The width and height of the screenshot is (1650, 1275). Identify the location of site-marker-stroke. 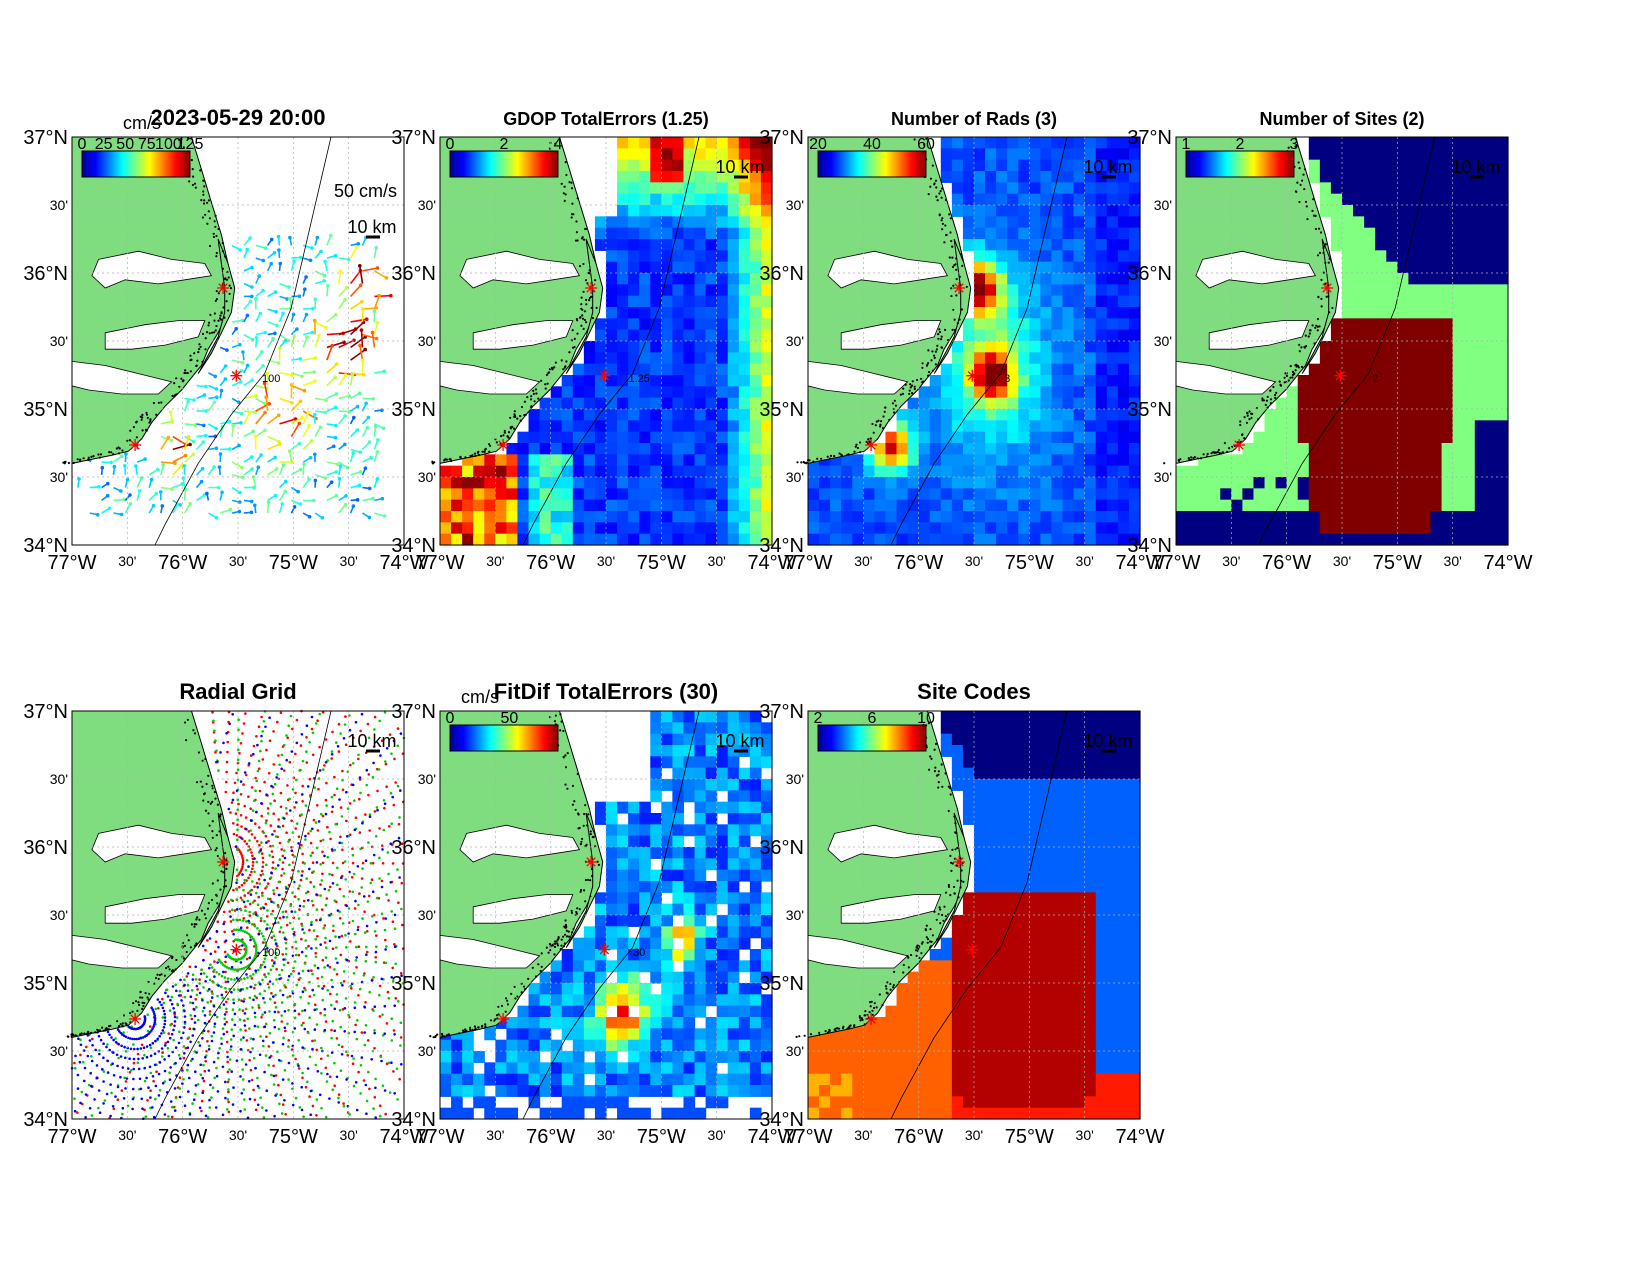
(135, 445).